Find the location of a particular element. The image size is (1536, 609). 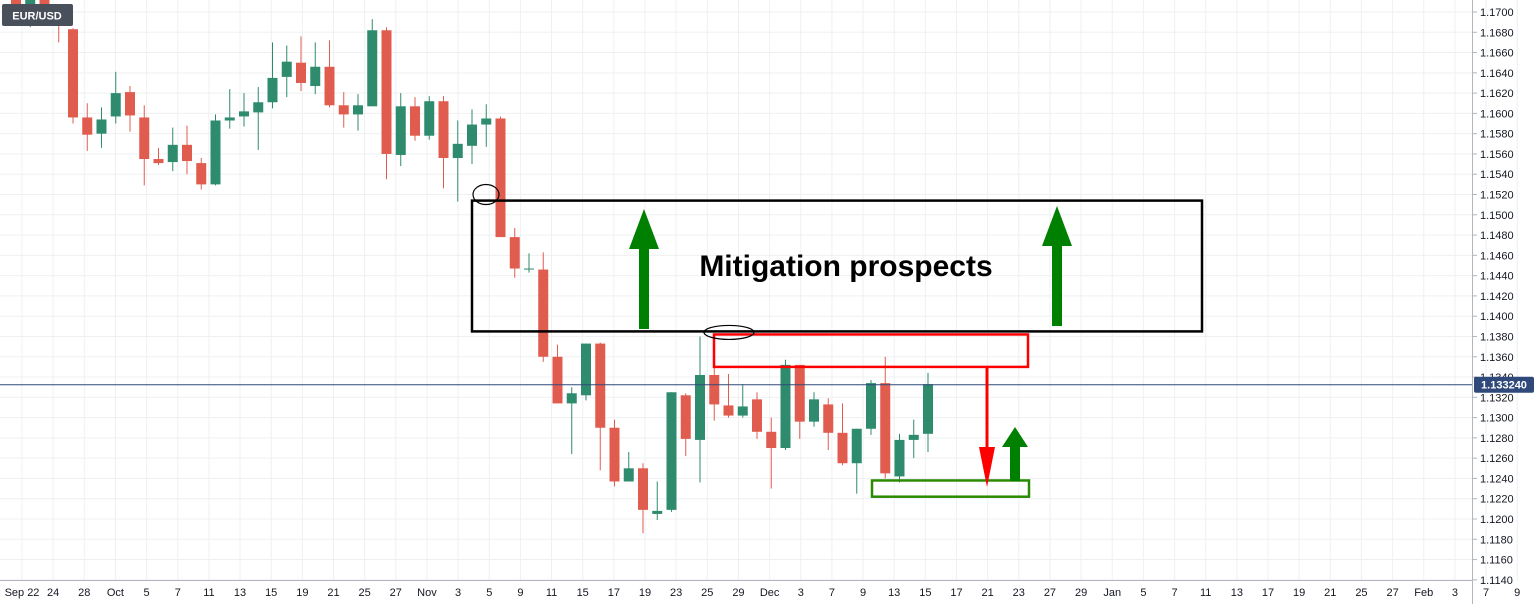

up-arrow is located at coordinates (1057, 266).